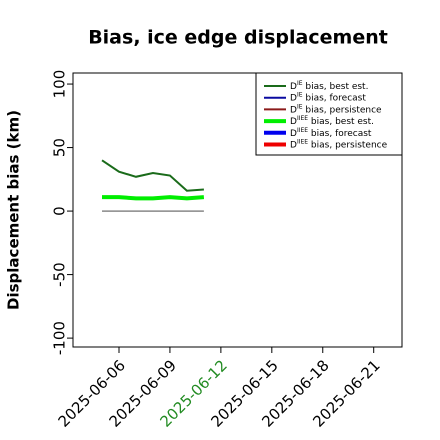 The image size is (440, 440). What do you see at coordinates (336, 109) in the screenshot?
I see `legend-label: DIE bias, persistence` at bounding box center [336, 109].